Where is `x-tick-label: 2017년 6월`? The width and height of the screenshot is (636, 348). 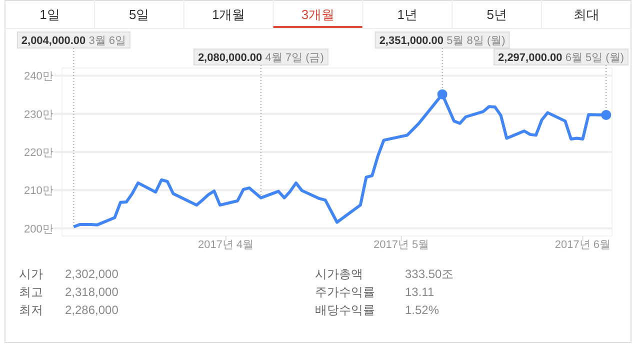 x-tick-label: 2017년 6월 is located at coordinates (582, 245).